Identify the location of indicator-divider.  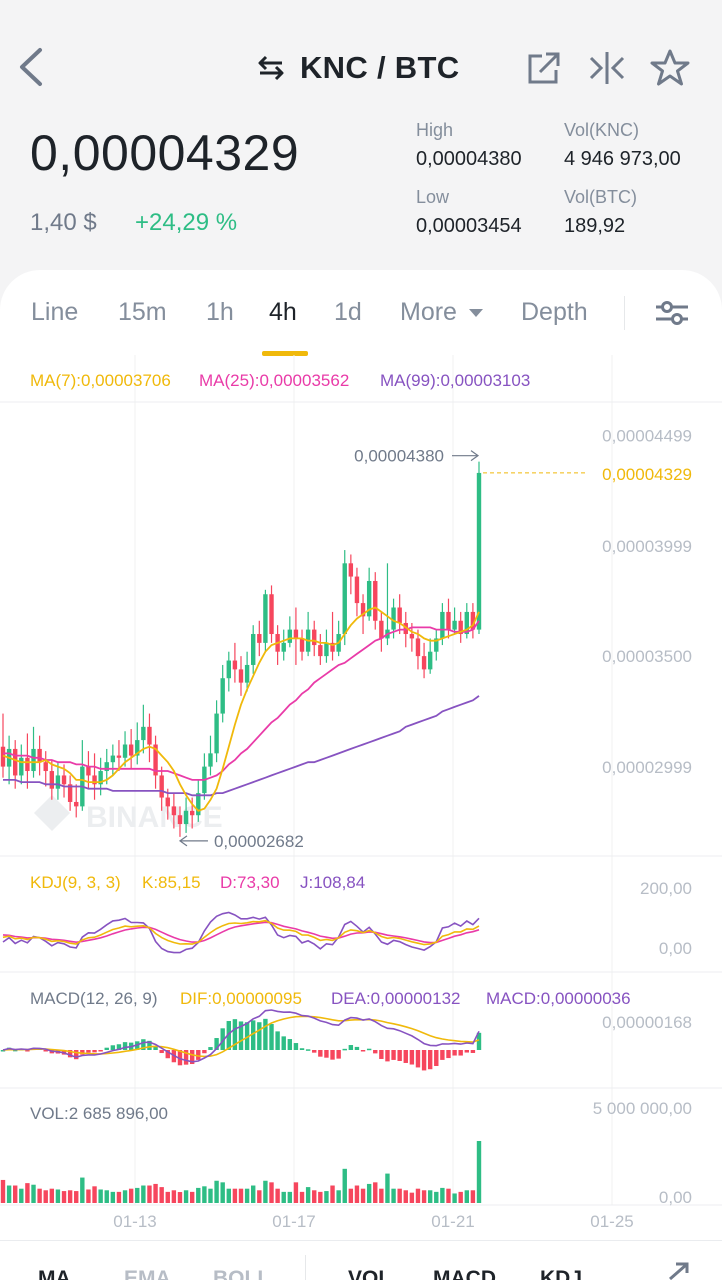
(305, 1267).